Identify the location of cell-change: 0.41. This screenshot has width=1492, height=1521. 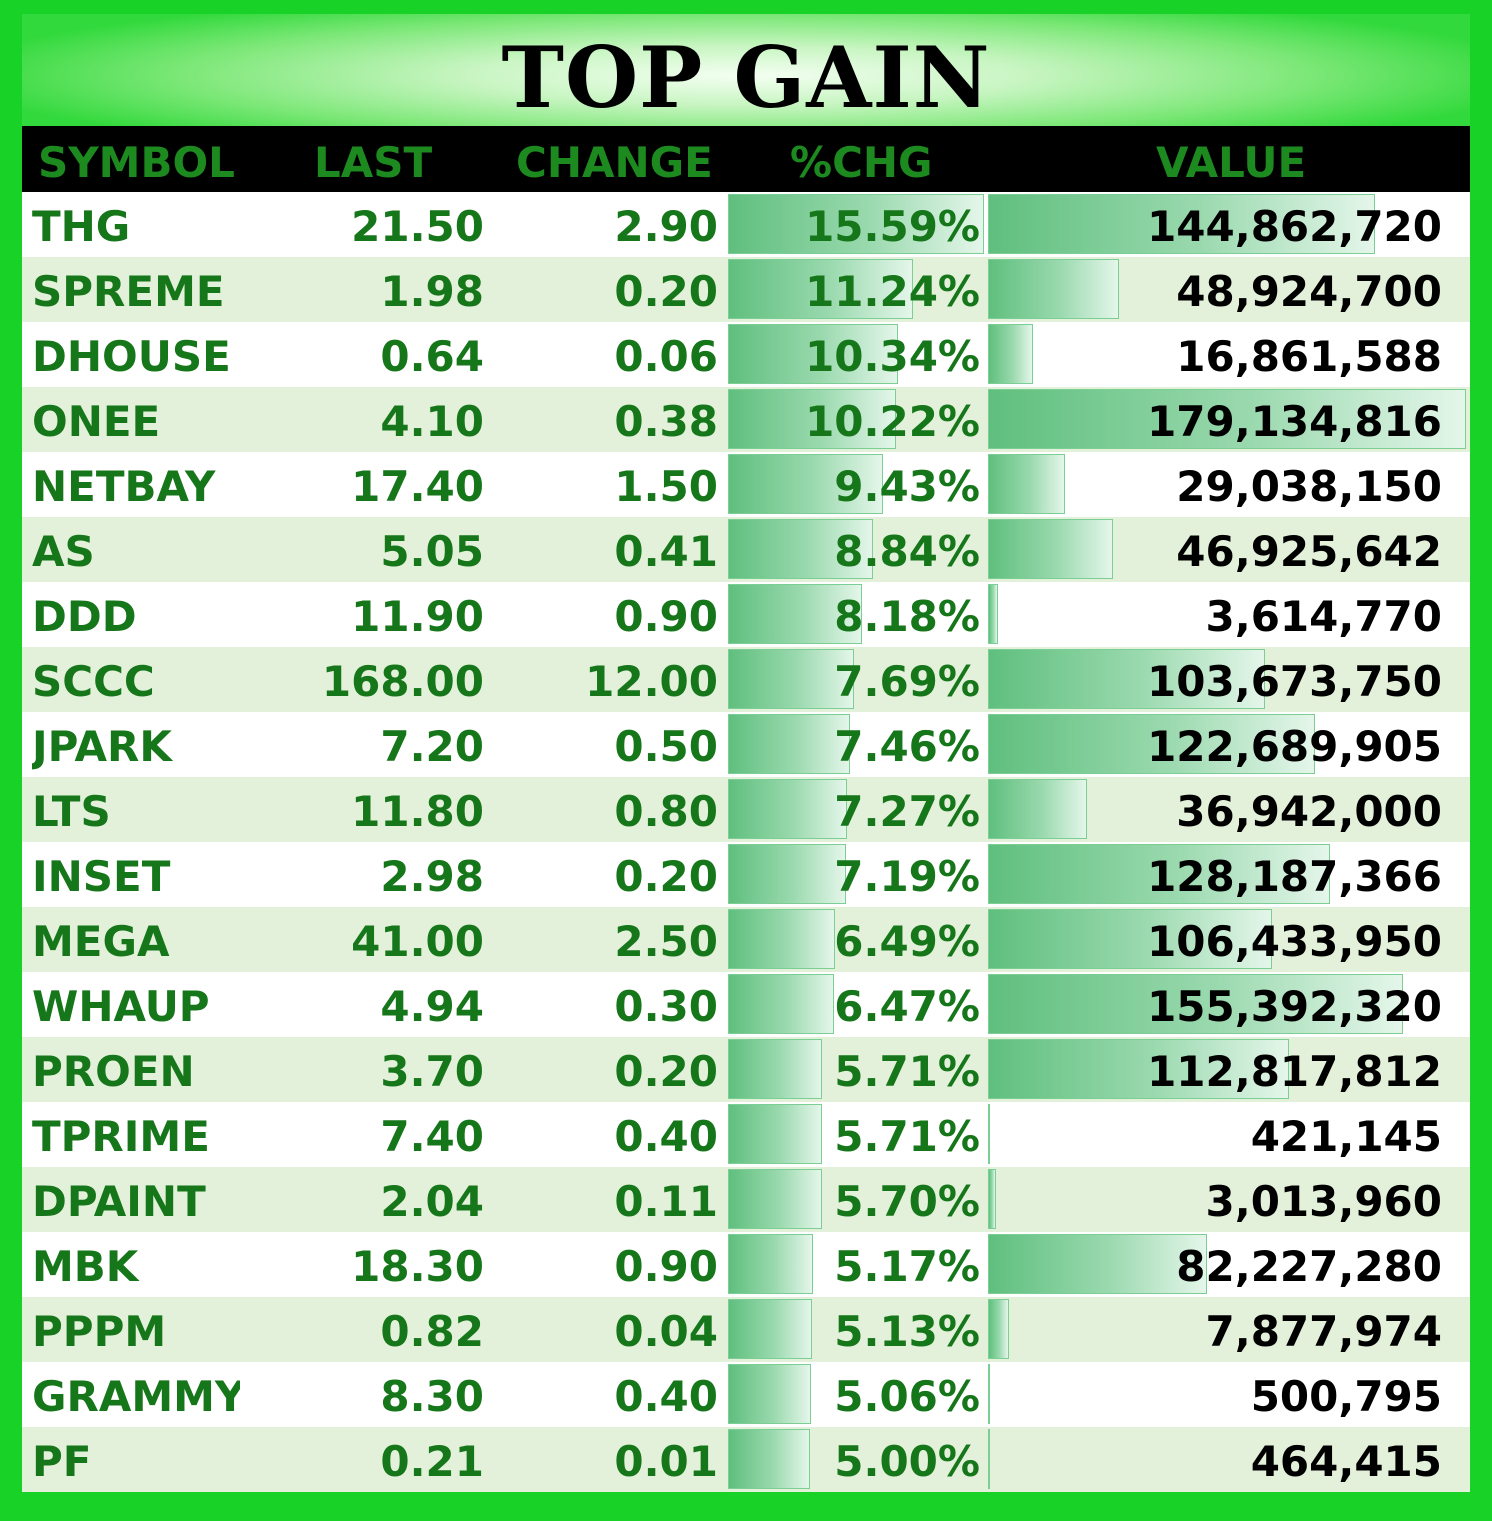
(666, 551).